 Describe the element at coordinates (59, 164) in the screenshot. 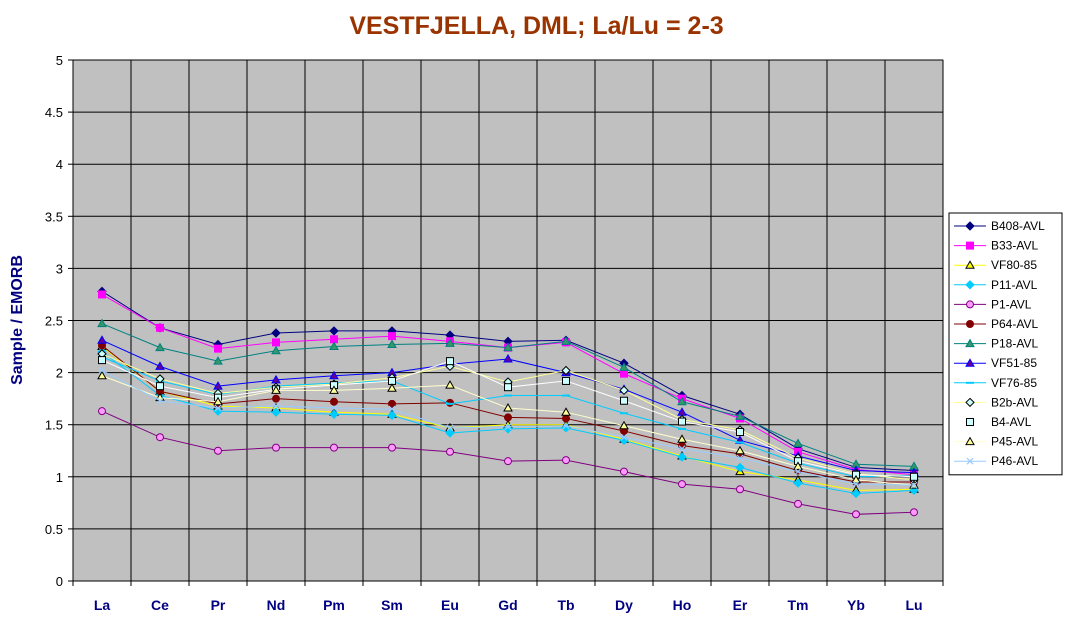

I see `y-tick-label: 4` at that location.